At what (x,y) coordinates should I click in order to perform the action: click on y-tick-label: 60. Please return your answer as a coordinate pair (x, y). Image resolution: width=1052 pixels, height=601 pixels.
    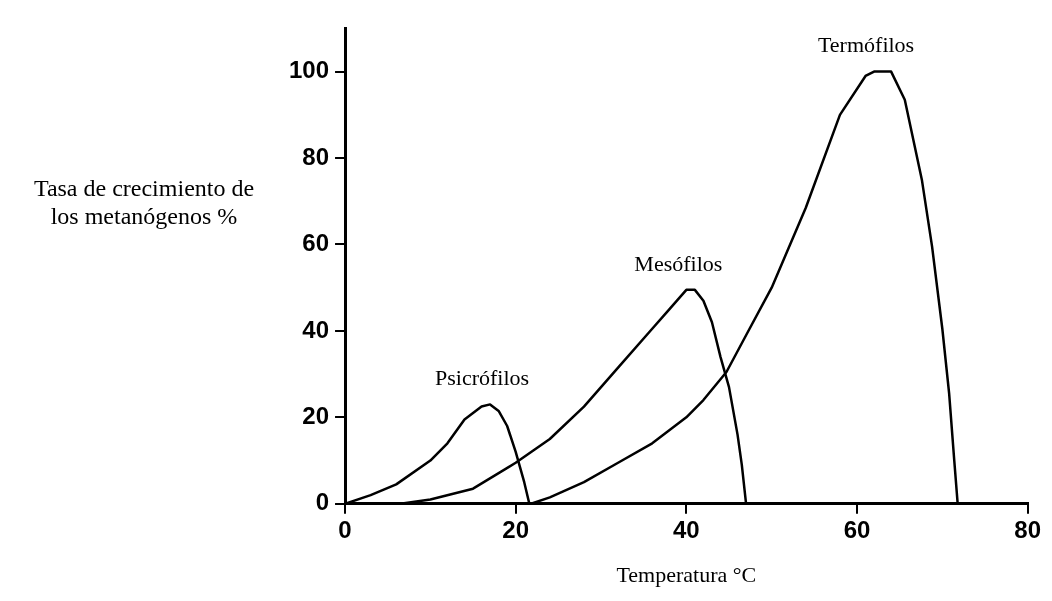
    Looking at the image, I should click on (316, 243).